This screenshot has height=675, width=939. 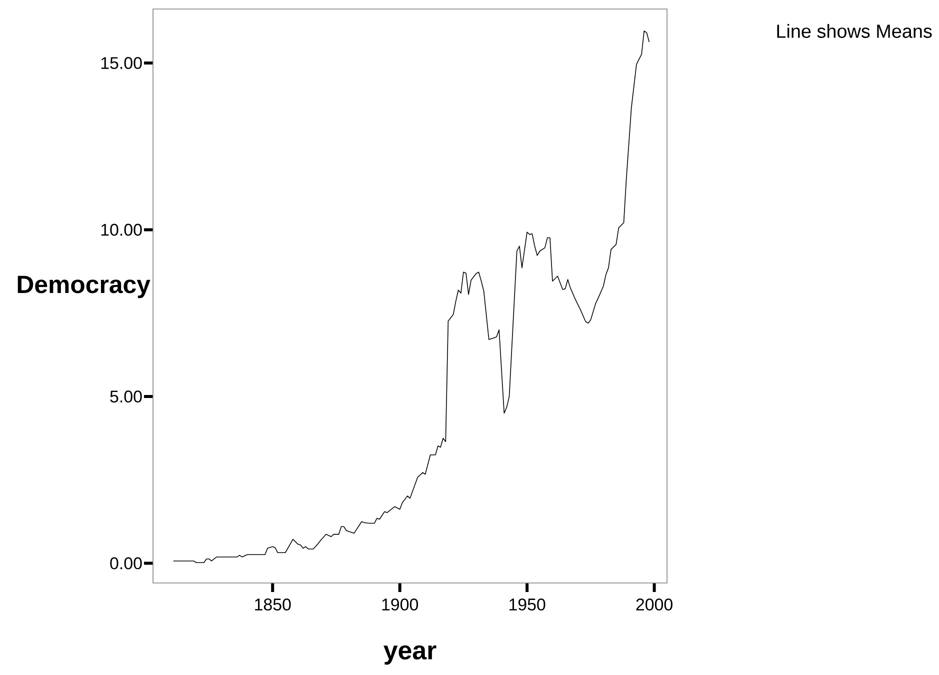 What do you see at coordinates (854, 31) in the screenshot?
I see `text: Line shows Means` at bounding box center [854, 31].